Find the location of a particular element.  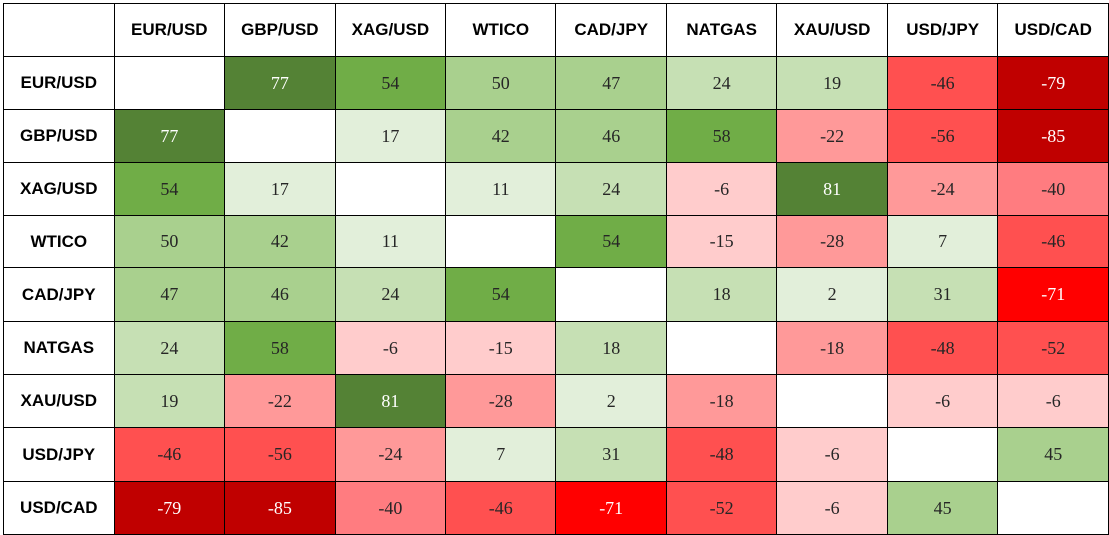

matrix-cell-xau-usd-natgas: -18 is located at coordinates (721, 401).